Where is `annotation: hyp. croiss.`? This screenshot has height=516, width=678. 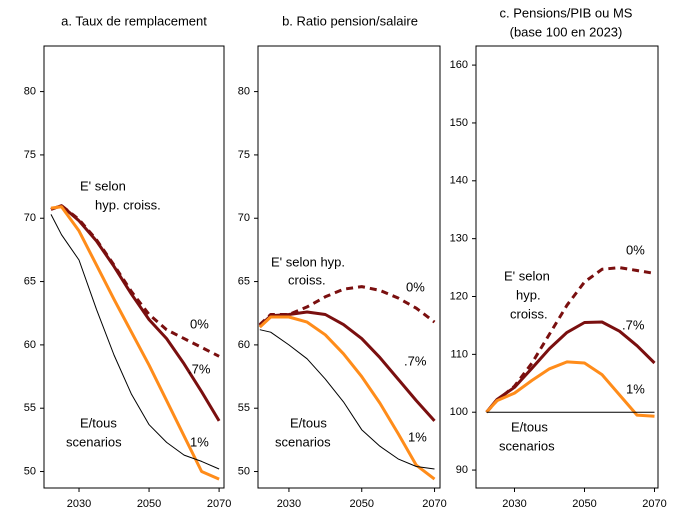
annotation: hyp. croiss. is located at coordinates (128, 204).